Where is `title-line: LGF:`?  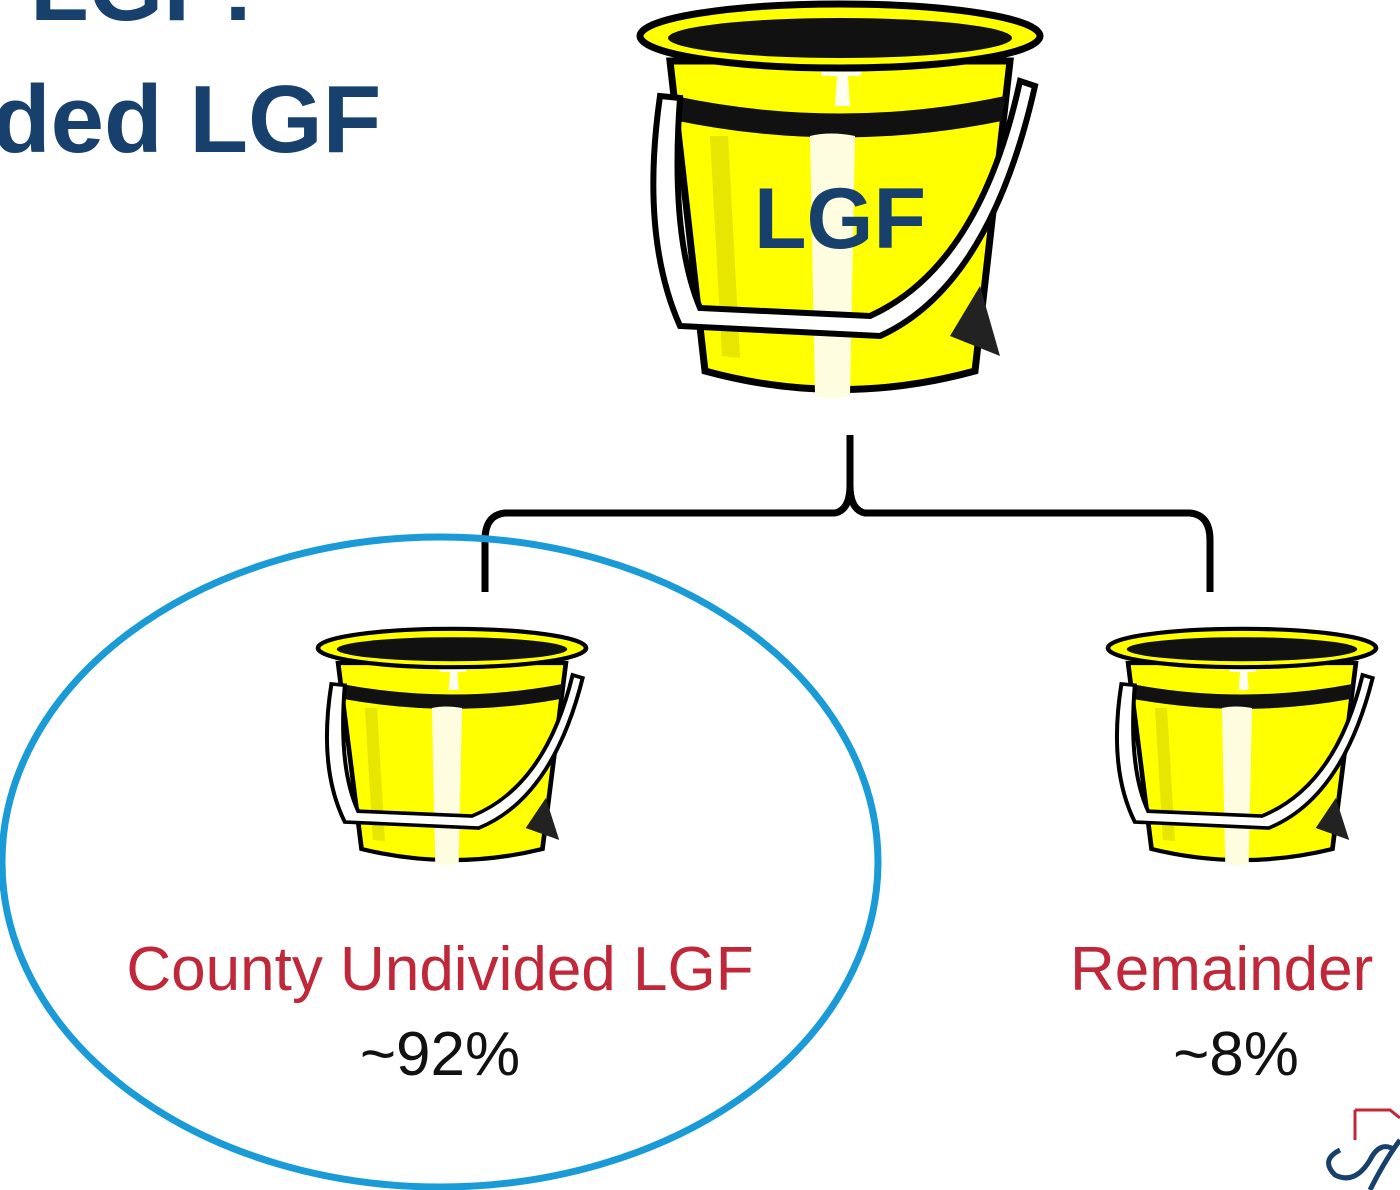
title-line: LGF: is located at coordinates (142, 20).